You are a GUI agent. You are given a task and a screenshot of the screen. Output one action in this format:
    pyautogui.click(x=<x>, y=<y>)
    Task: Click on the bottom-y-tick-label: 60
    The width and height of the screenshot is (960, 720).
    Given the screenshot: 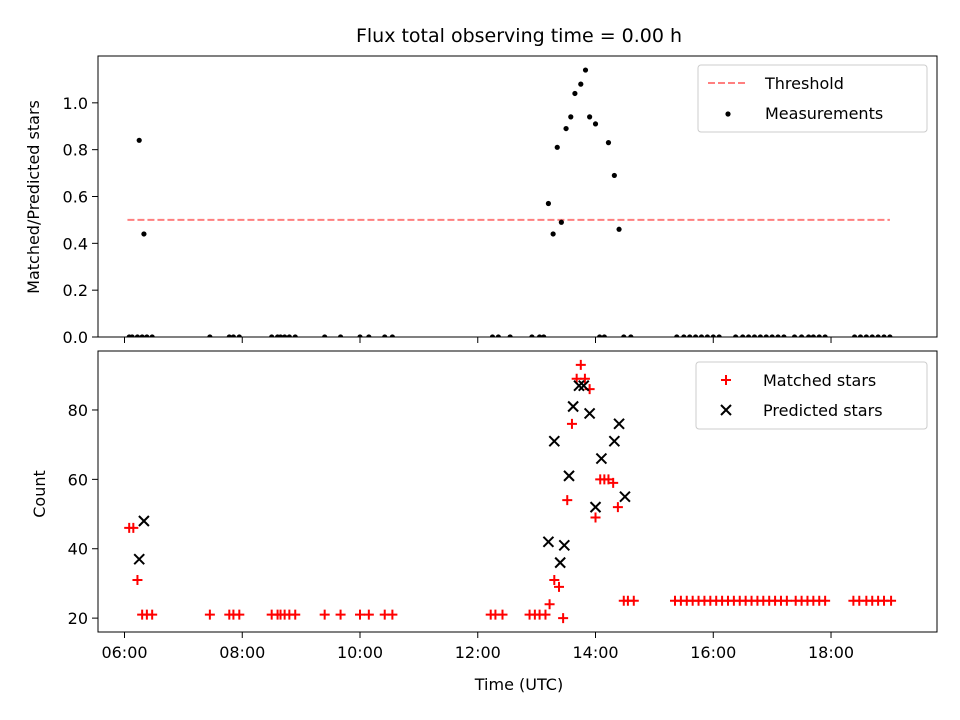 What is the action you would take?
    pyautogui.click(x=78, y=479)
    